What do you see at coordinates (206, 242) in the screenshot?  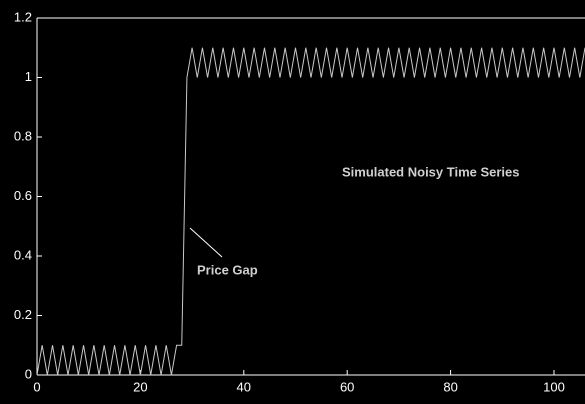 I see `annotation-pointer` at bounding box center [206, 242].